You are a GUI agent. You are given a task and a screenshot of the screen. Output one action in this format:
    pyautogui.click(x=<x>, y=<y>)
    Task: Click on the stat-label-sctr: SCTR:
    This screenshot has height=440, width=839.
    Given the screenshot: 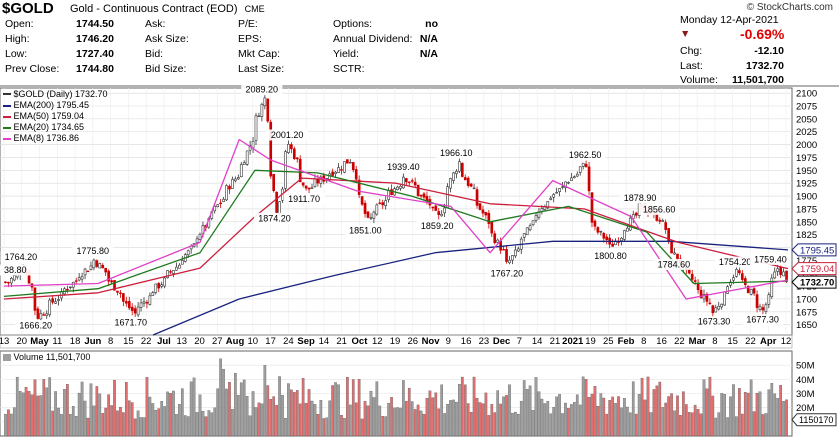 What is the action you would take?
    pyautogui.click(x=349, y=69)
    